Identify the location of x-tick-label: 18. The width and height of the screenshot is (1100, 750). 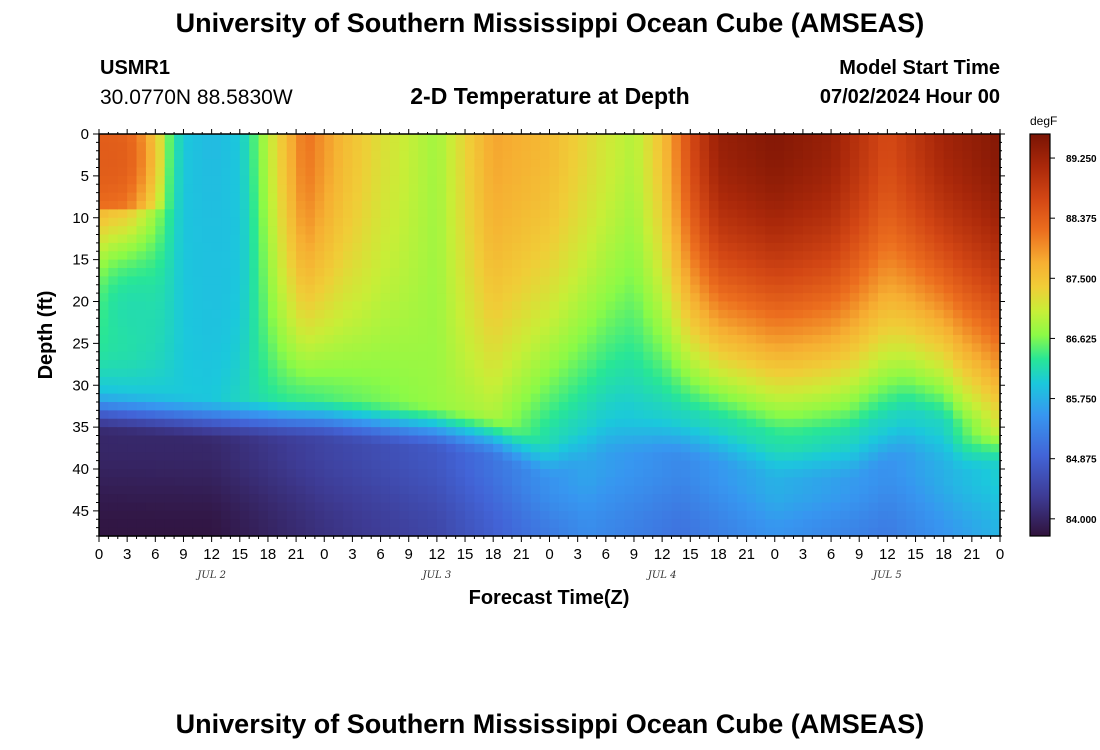
(718, 554).